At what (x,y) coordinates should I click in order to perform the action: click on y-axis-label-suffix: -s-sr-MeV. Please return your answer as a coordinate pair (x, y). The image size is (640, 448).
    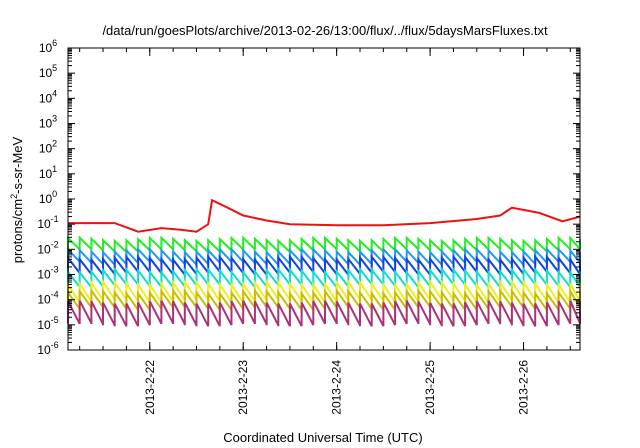
    Looking at the image, I should click on (17, 164).